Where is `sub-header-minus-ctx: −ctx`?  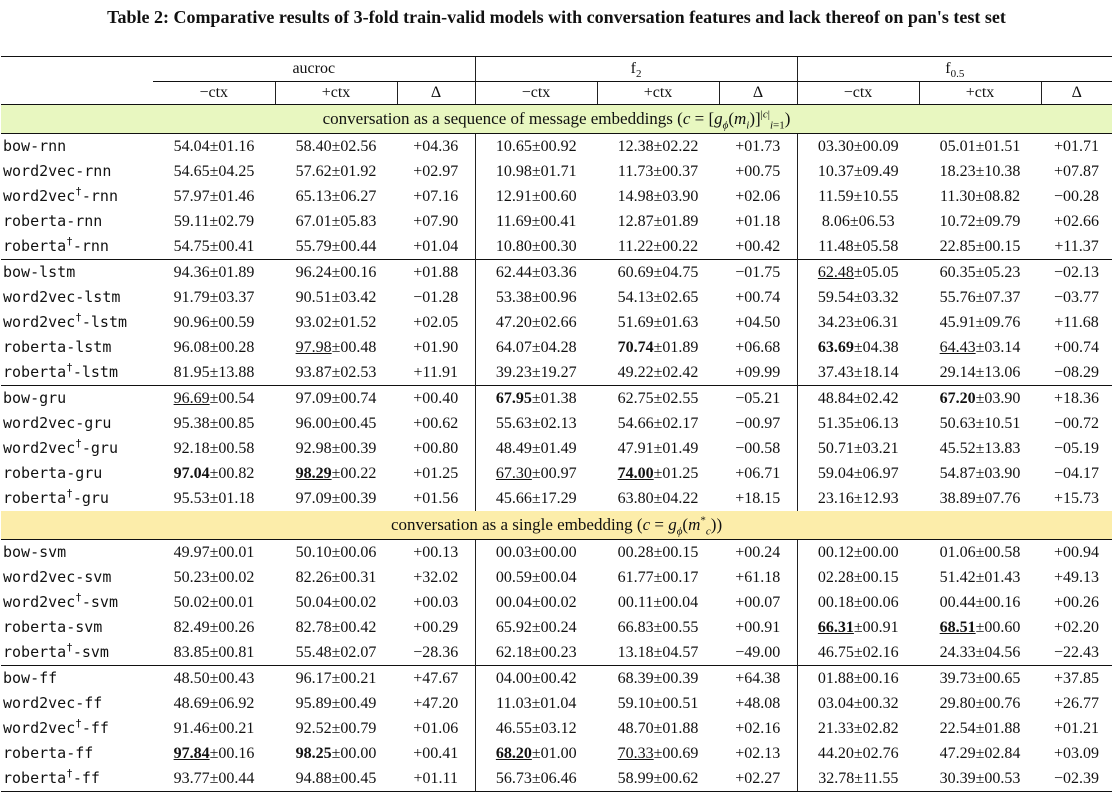
sub-header-minus-ctx: −ctx is located at coordinates (536, 93).